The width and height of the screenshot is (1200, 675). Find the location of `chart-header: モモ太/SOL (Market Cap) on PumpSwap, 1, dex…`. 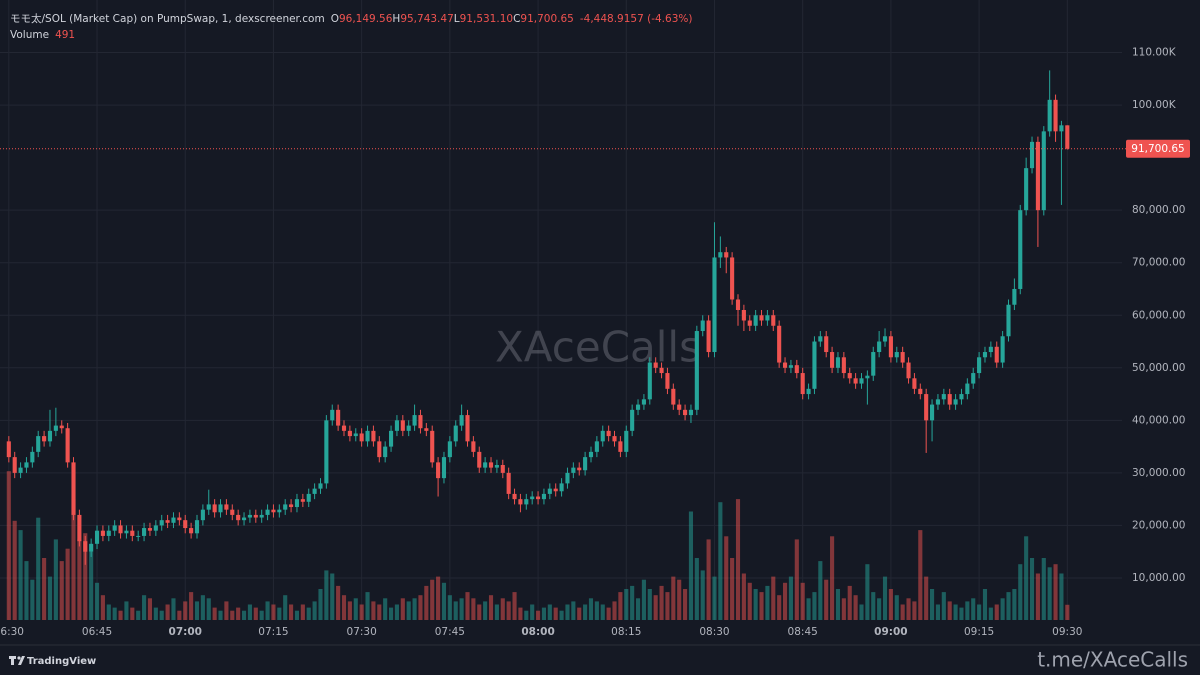

chart-header: モモ太/SOL (Market Cap) on PumpSwap, 1, dex… is located at coordinates (351, 27).